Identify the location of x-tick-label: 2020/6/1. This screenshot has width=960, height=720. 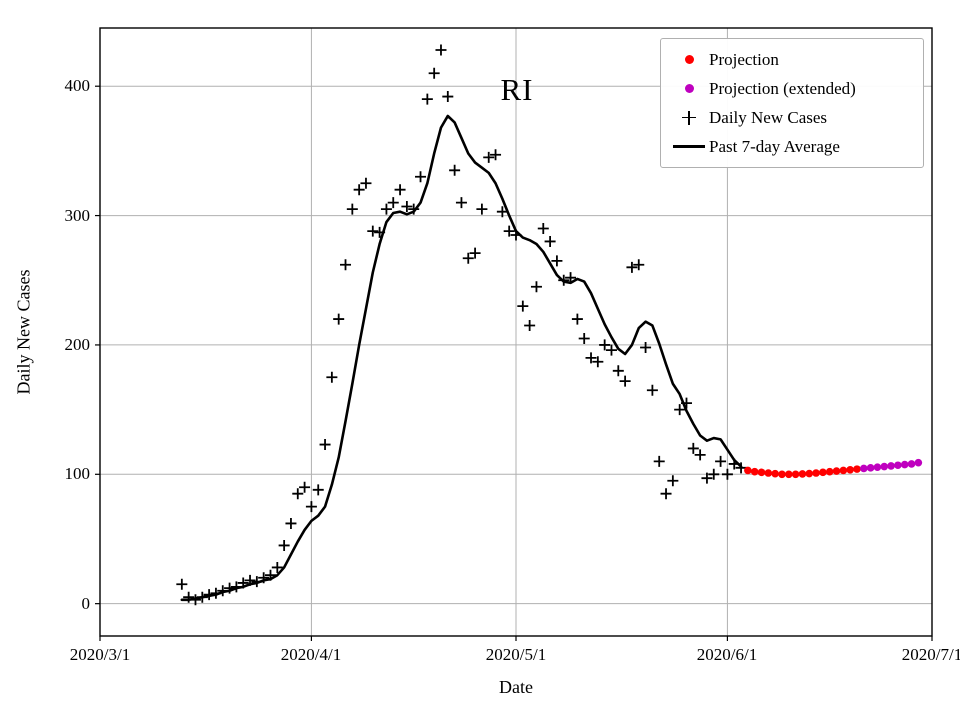
(727, 654).